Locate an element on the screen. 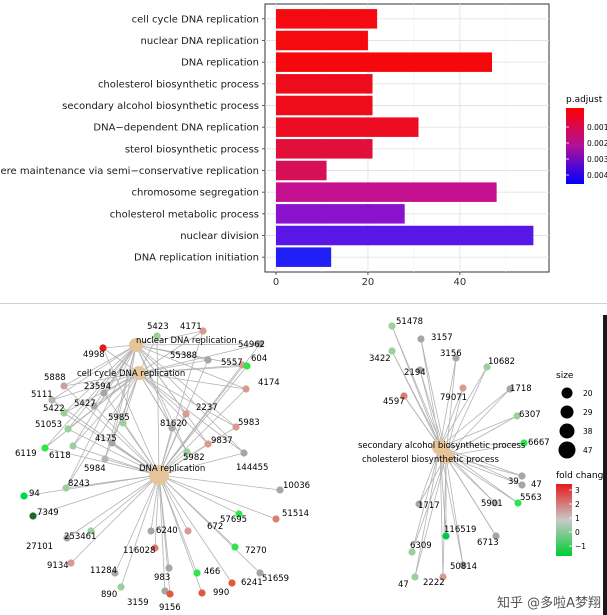 Image resolution: width=607 pixels, height=615 pixels. gene-label: 81620 is located at coordinates (173, 424).